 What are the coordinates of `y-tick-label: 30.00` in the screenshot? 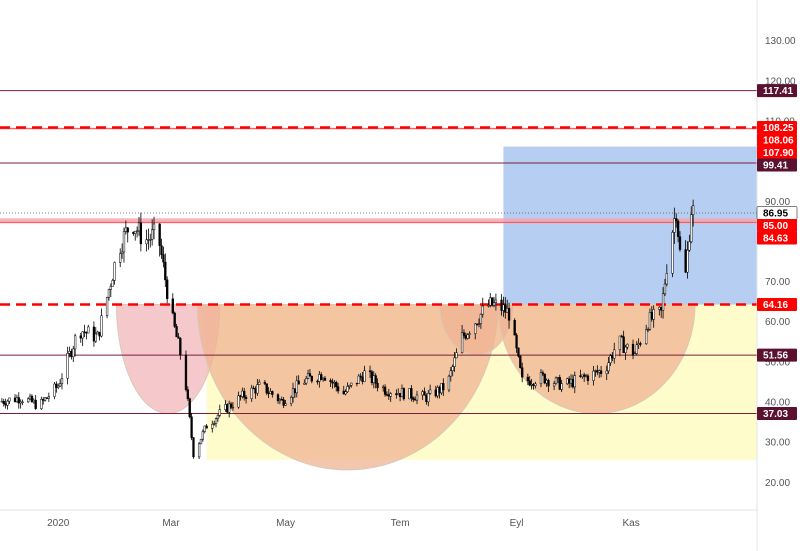 It's located at (777, 443).